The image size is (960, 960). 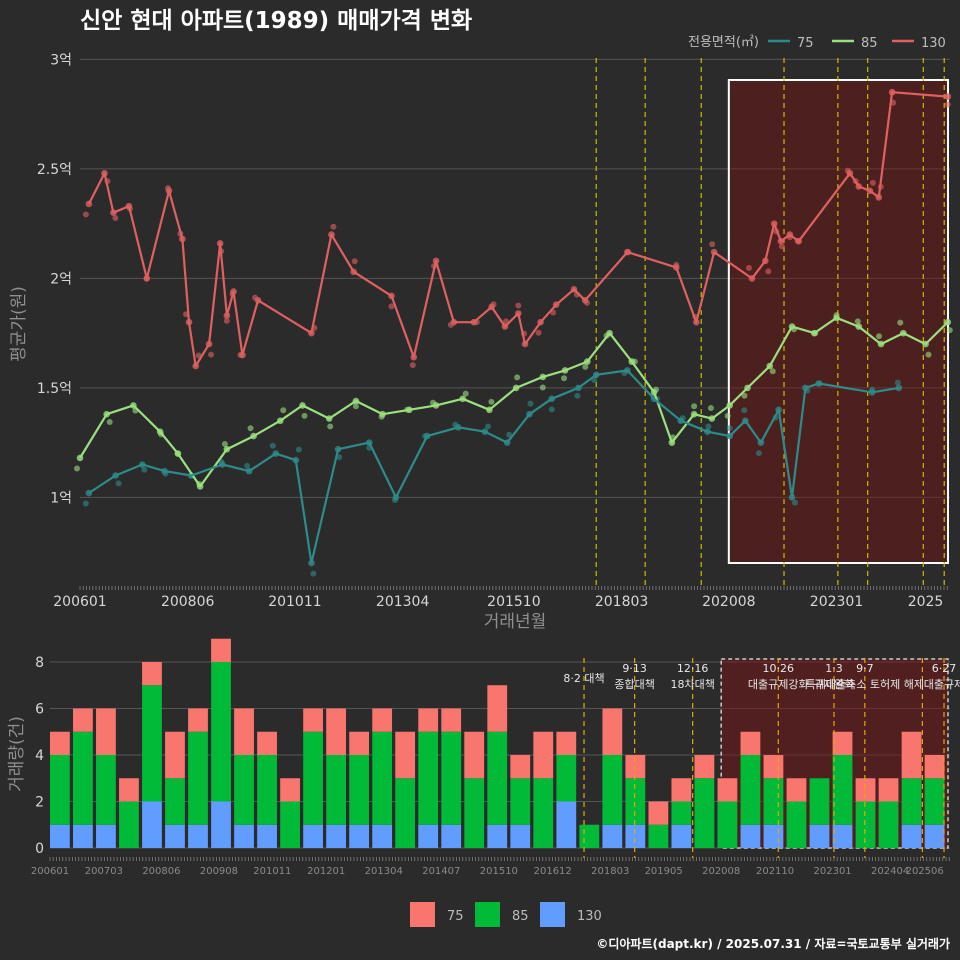 I want to click on volume-x-tick: 202301, so click(x=833, y=871).